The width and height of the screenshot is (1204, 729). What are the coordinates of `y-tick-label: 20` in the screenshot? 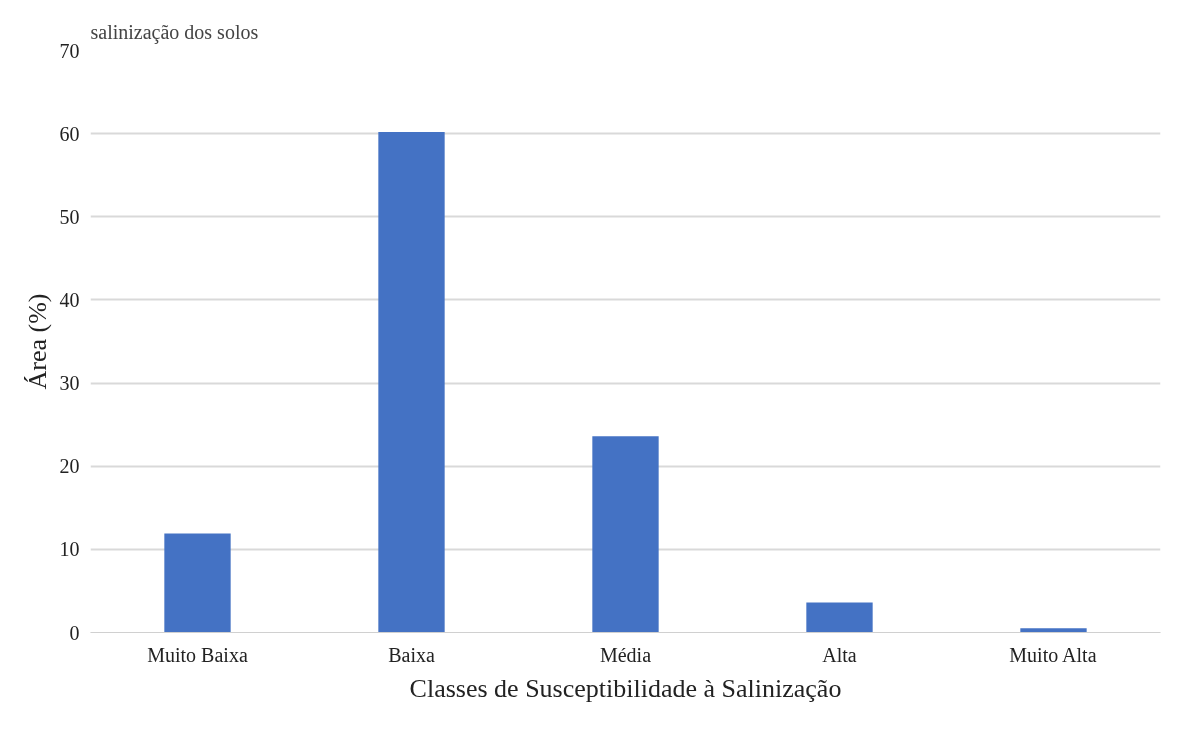 It's located at (69, 466).